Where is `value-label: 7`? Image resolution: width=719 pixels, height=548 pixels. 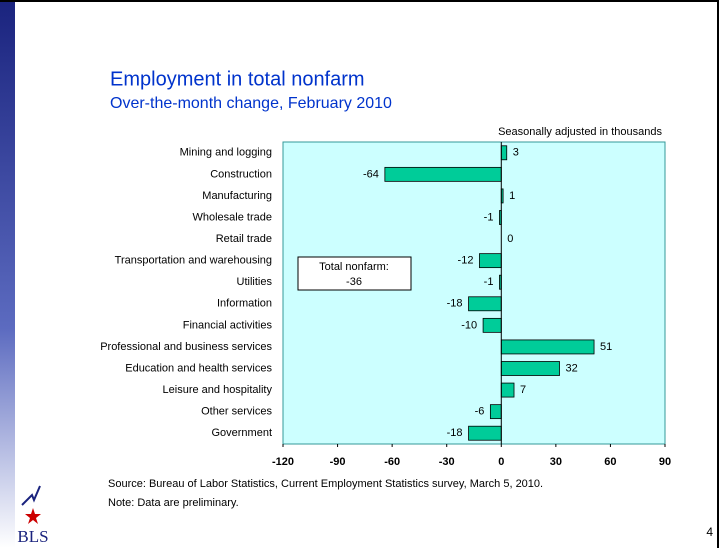 value-label: 7 is located at coordinates (523, 390).